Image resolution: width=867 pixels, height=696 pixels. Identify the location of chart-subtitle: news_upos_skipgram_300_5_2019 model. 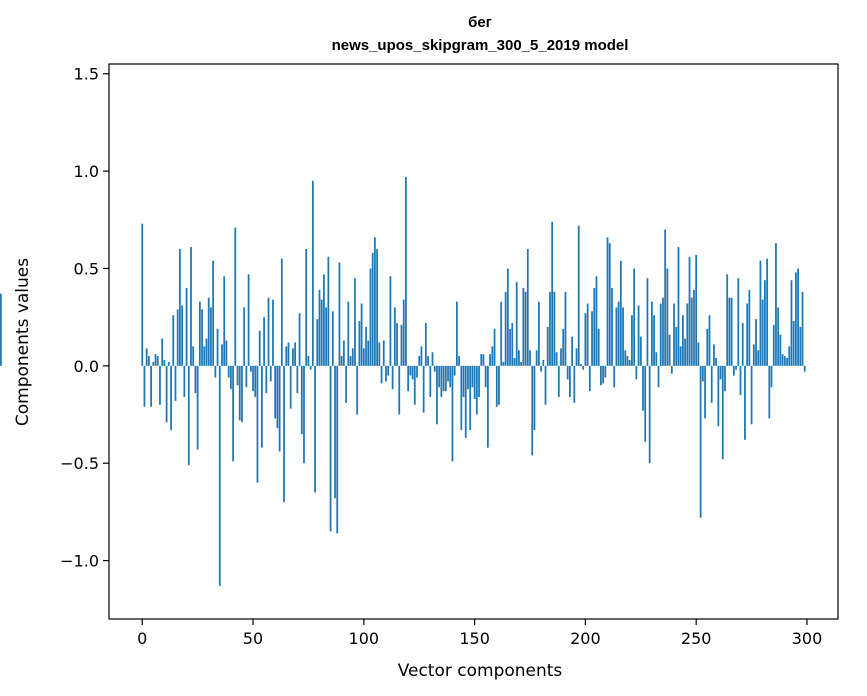
(480, 45).